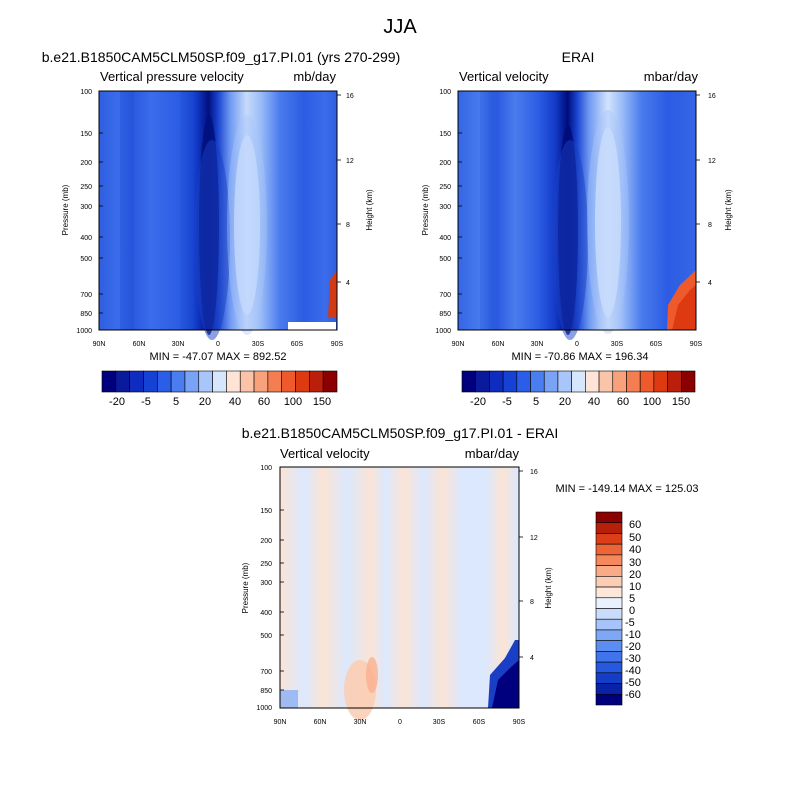  Describe the element at coordinates (445, 314) in the screenshot. I see `panel-erai-ytick: 850` at that location.